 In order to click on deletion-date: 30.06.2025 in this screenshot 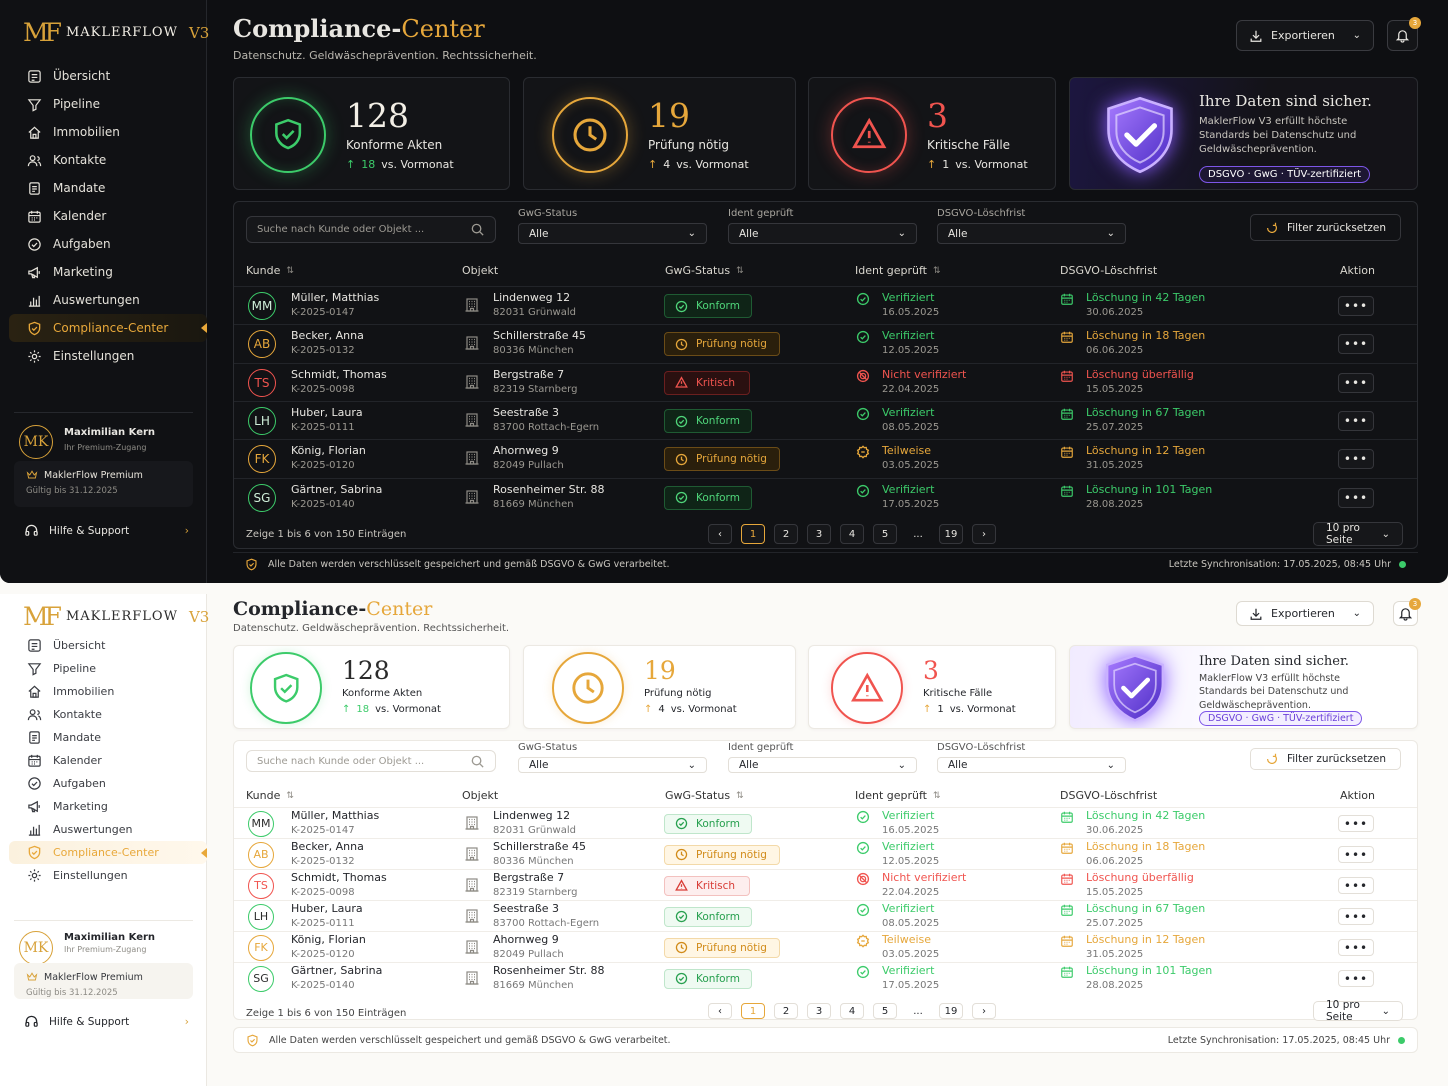, I will do `click(1115, 313)`.